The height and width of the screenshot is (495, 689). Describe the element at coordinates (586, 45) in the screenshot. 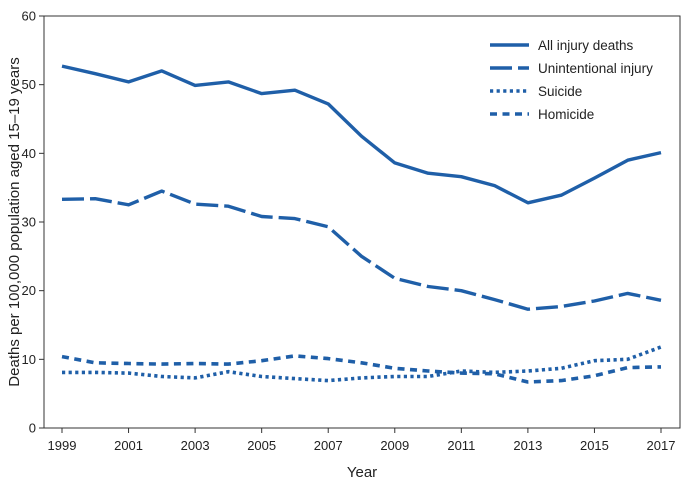

I see `legend-label-all-injury-deaths: All injury deaths` at that location.